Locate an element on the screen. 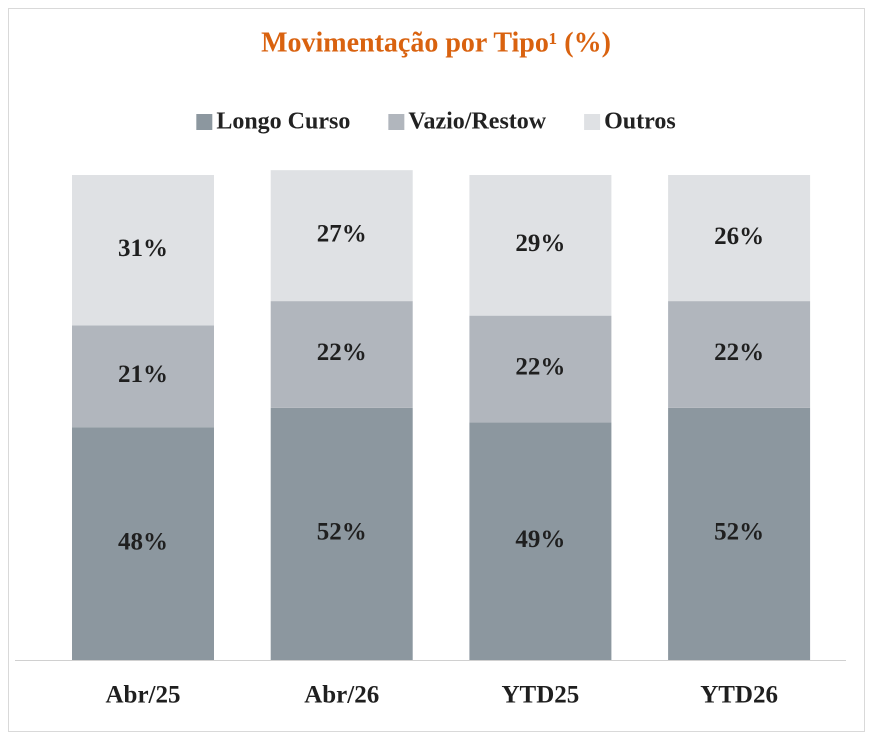 This screenshot has width=873, height=740. data-label: 21% is located at coordinates (143, 374).